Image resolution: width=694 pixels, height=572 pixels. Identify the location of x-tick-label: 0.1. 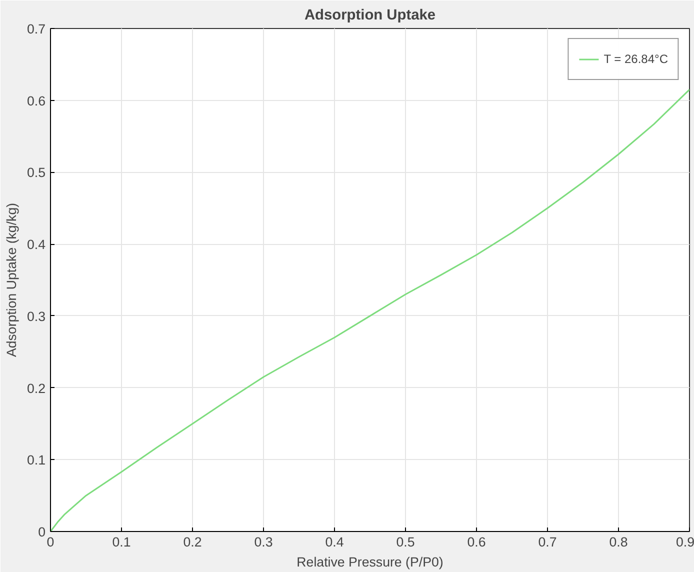
(121, 542).